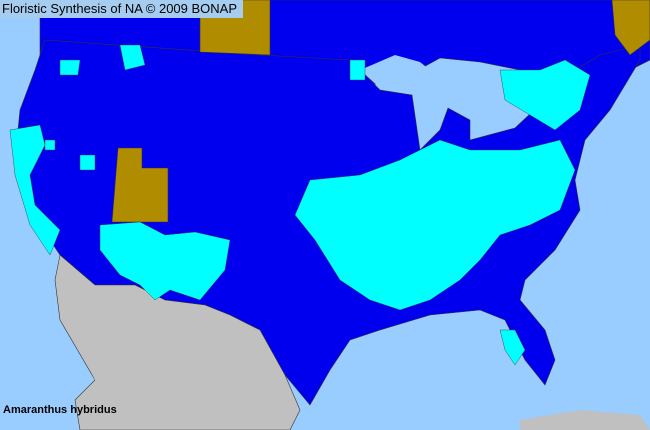 The height and width of the screenshot is (430, 650). Describe the element at coordinates (122, 9) in the screenshot. I see `map-title: Floristic Synthesis of NA © 2009 BONAP` at that location.